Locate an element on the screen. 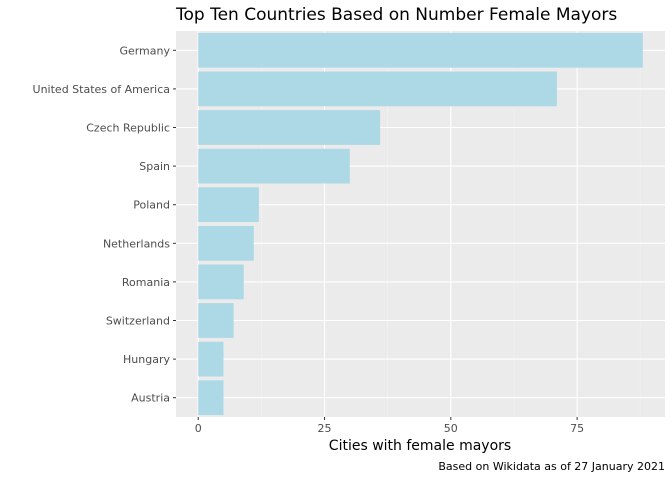 Image resolution: width=672 pixels, height=480 pixels. y-tick-label: Switzerland is located at coordinates (138, 321).